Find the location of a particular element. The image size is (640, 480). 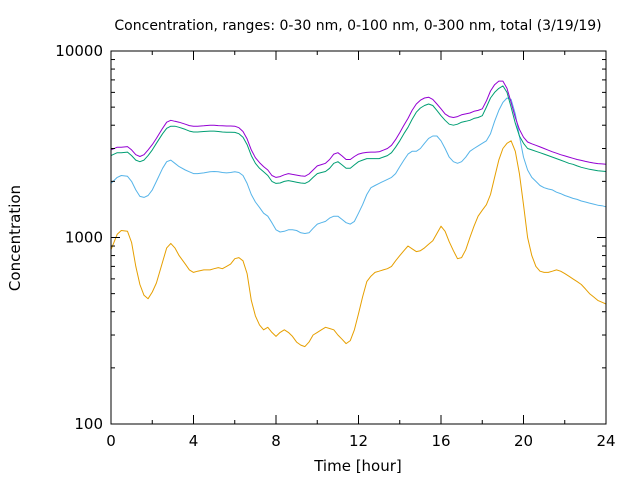

y-tick-label: 100 is located at coordinates (88, 424).